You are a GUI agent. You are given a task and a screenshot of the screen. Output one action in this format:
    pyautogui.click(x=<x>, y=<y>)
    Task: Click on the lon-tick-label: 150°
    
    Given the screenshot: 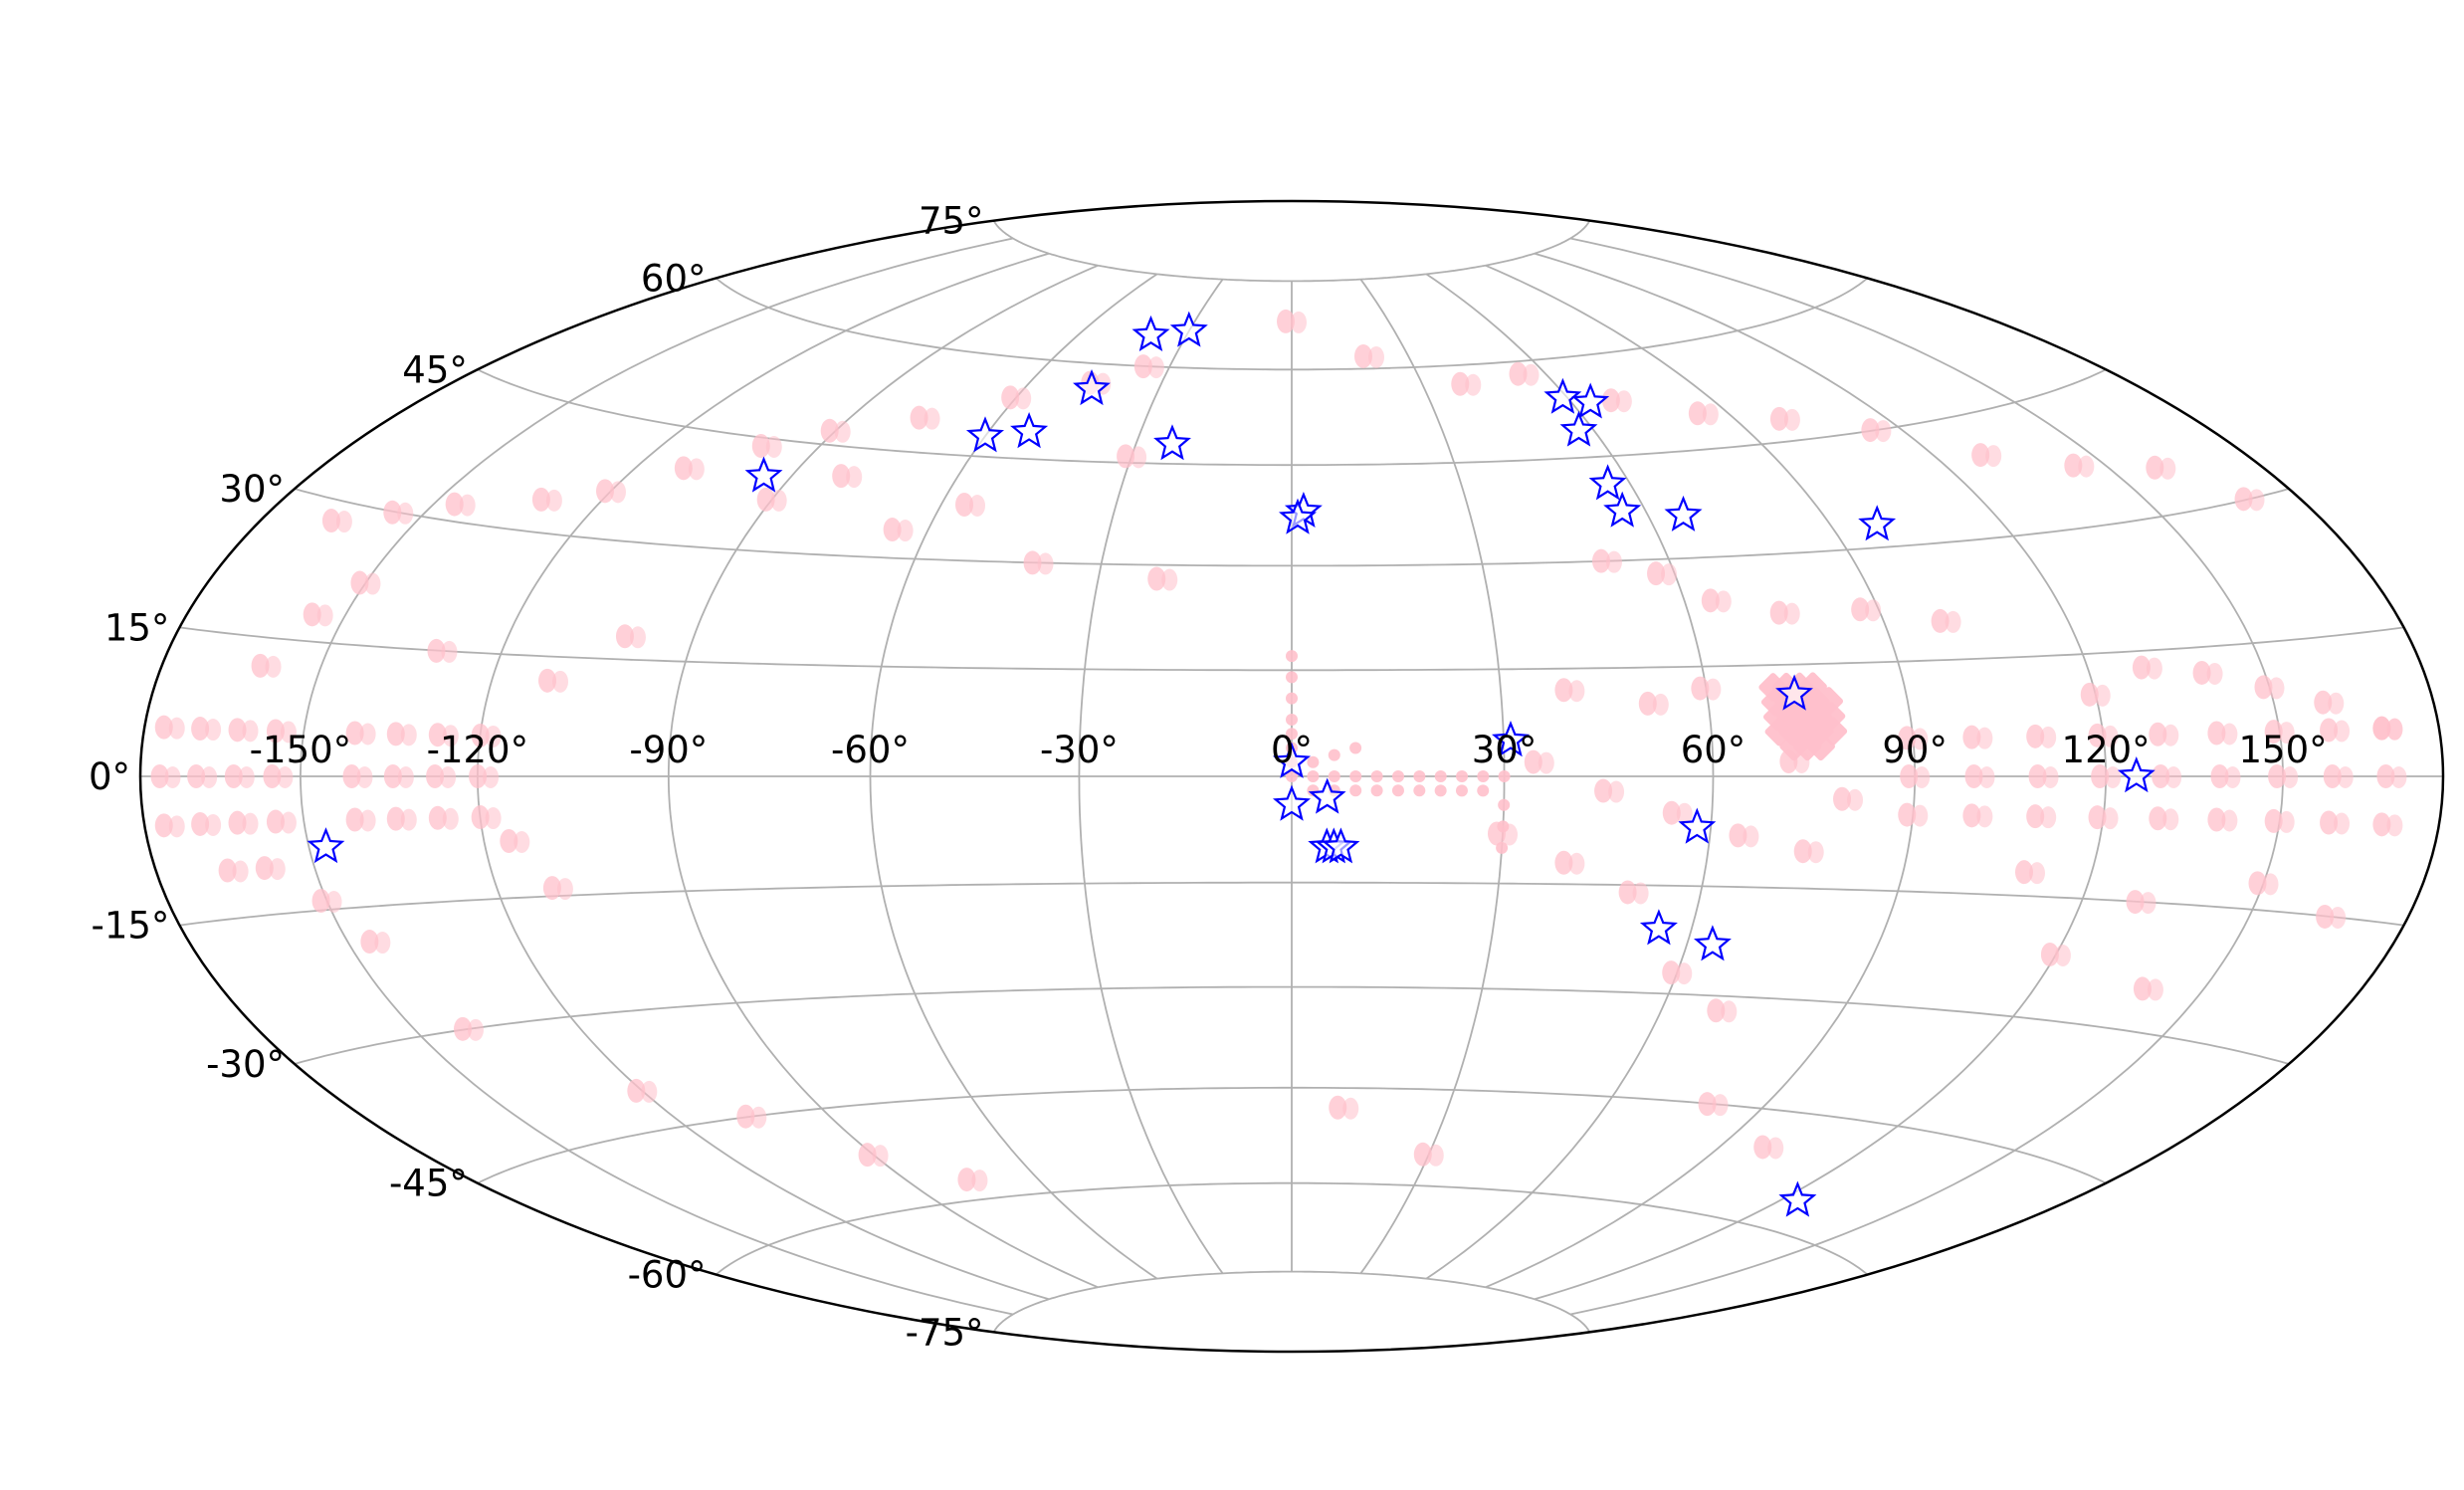 What is the action you would take?
    pyautogui.click(x=2283, y=750)
    